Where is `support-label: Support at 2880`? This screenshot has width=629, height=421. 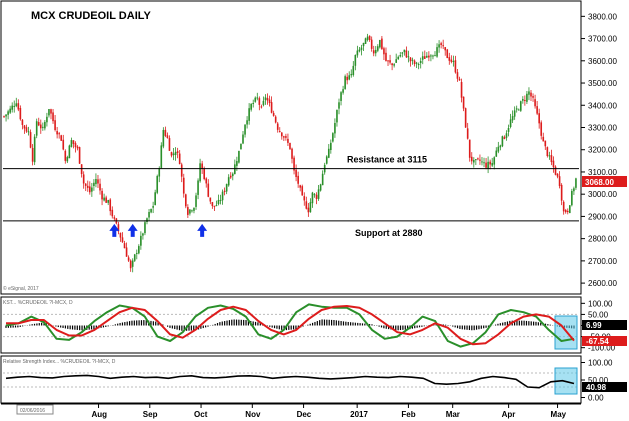 support-label: Support at 2880 is located at coordinates (389, 233).